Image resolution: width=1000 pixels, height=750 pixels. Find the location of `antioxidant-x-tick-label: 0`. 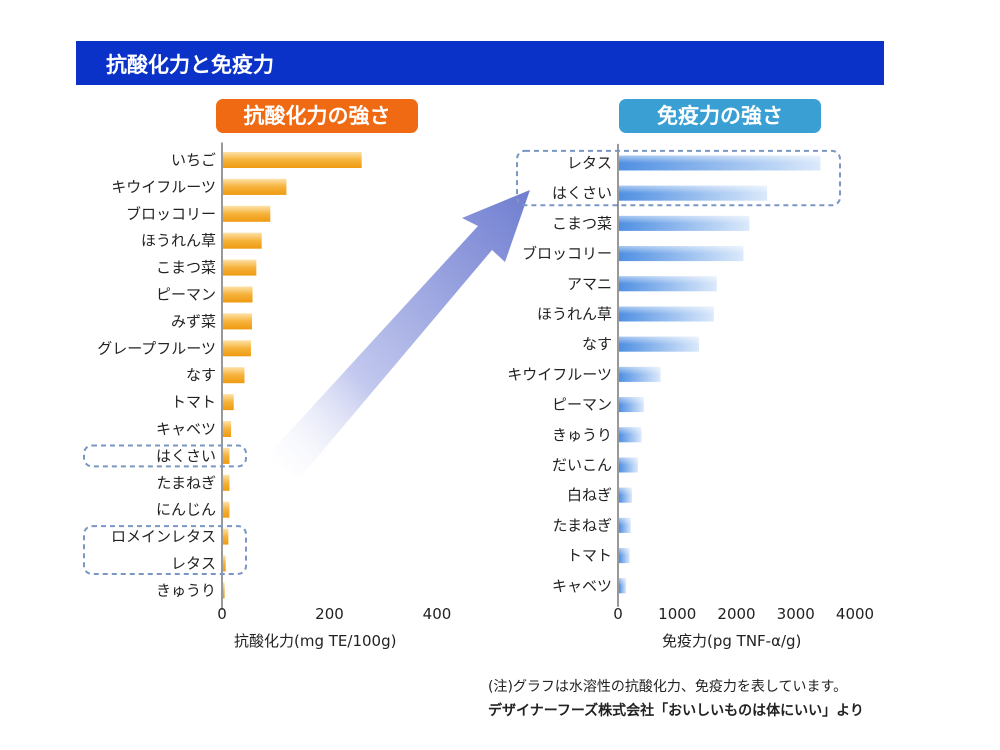

antioxidant-x-tick-label: 0 is located at coordinates (222, 614).